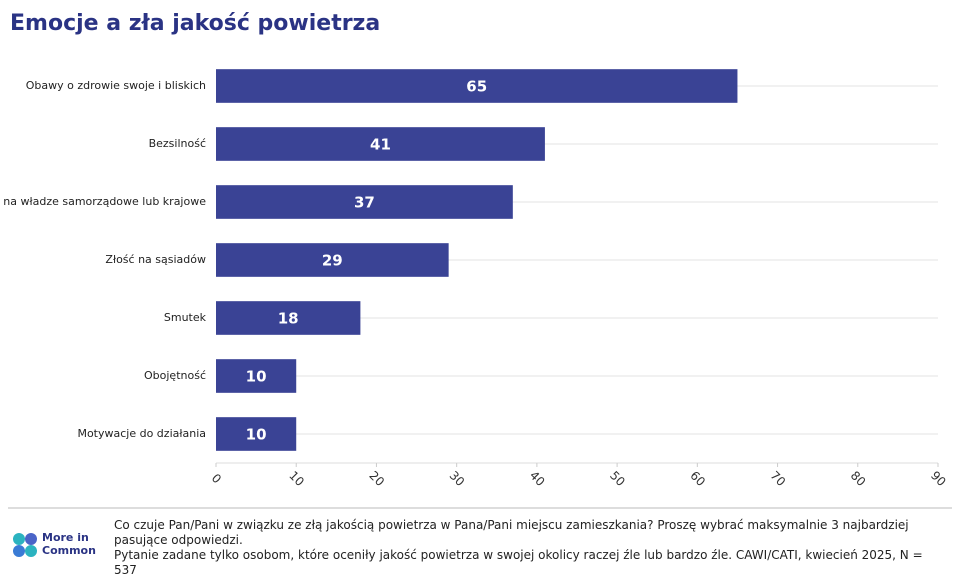 The height and width of the screenshot is (578, 960). I want to click on value-label: 41, so click(380, 145).